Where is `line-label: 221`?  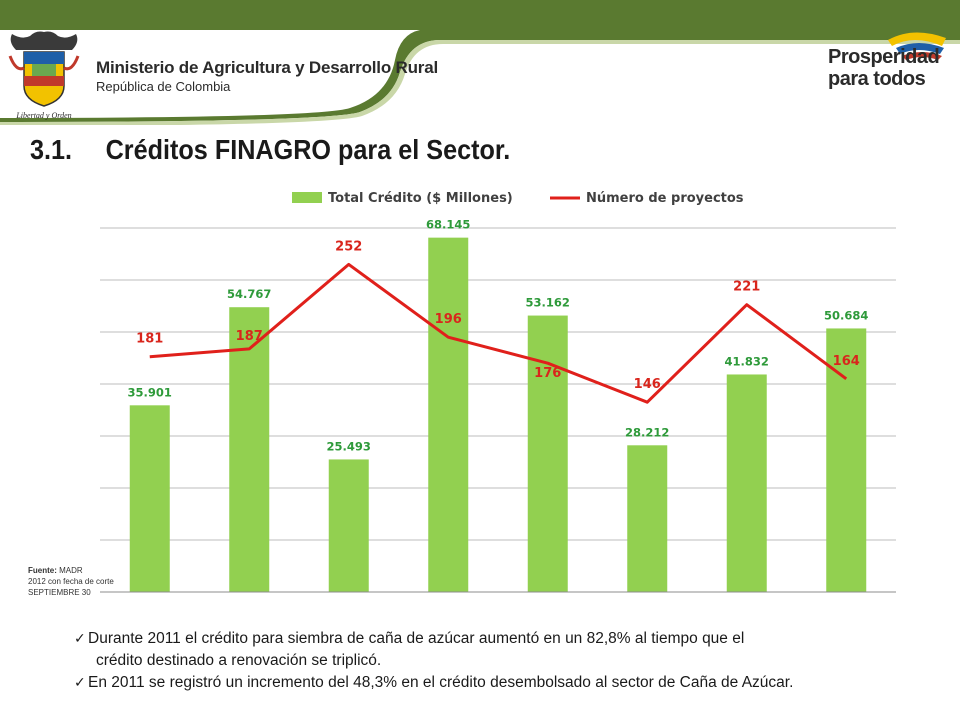 line-label: 221 is located at coordinates (746, 287).